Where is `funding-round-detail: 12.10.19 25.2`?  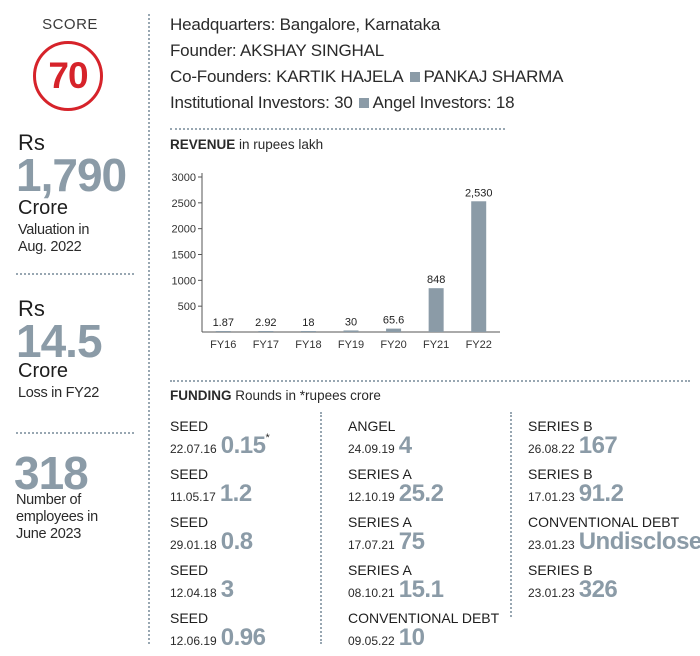
funding-round-detail: 12.10.19 25.2 is located at coordinates (396, 494).